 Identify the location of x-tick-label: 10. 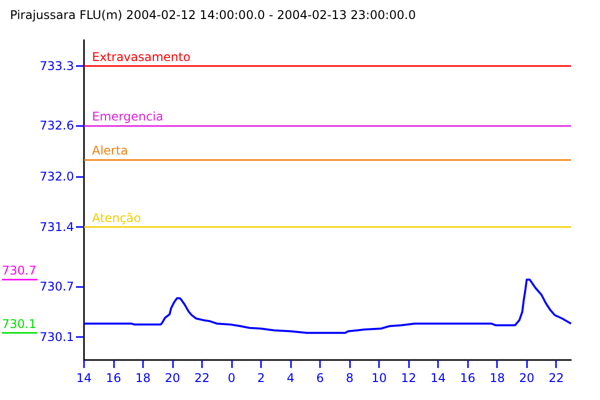
(379, 378).